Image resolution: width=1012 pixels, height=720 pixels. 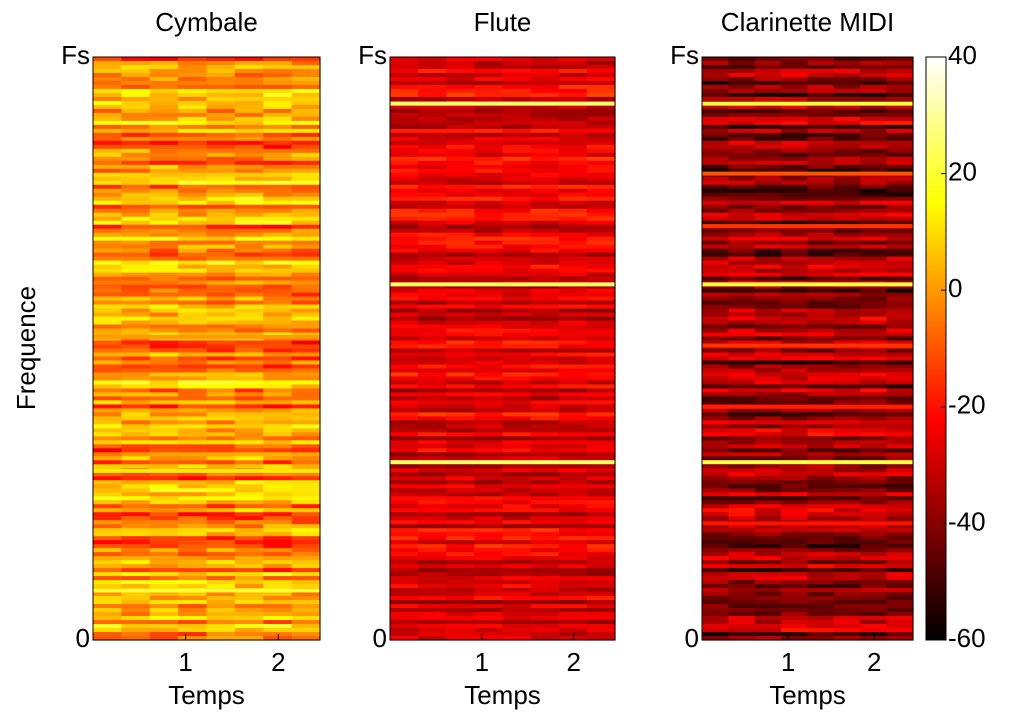 I want to click on harmonic-line, so click(x=807, y=523).